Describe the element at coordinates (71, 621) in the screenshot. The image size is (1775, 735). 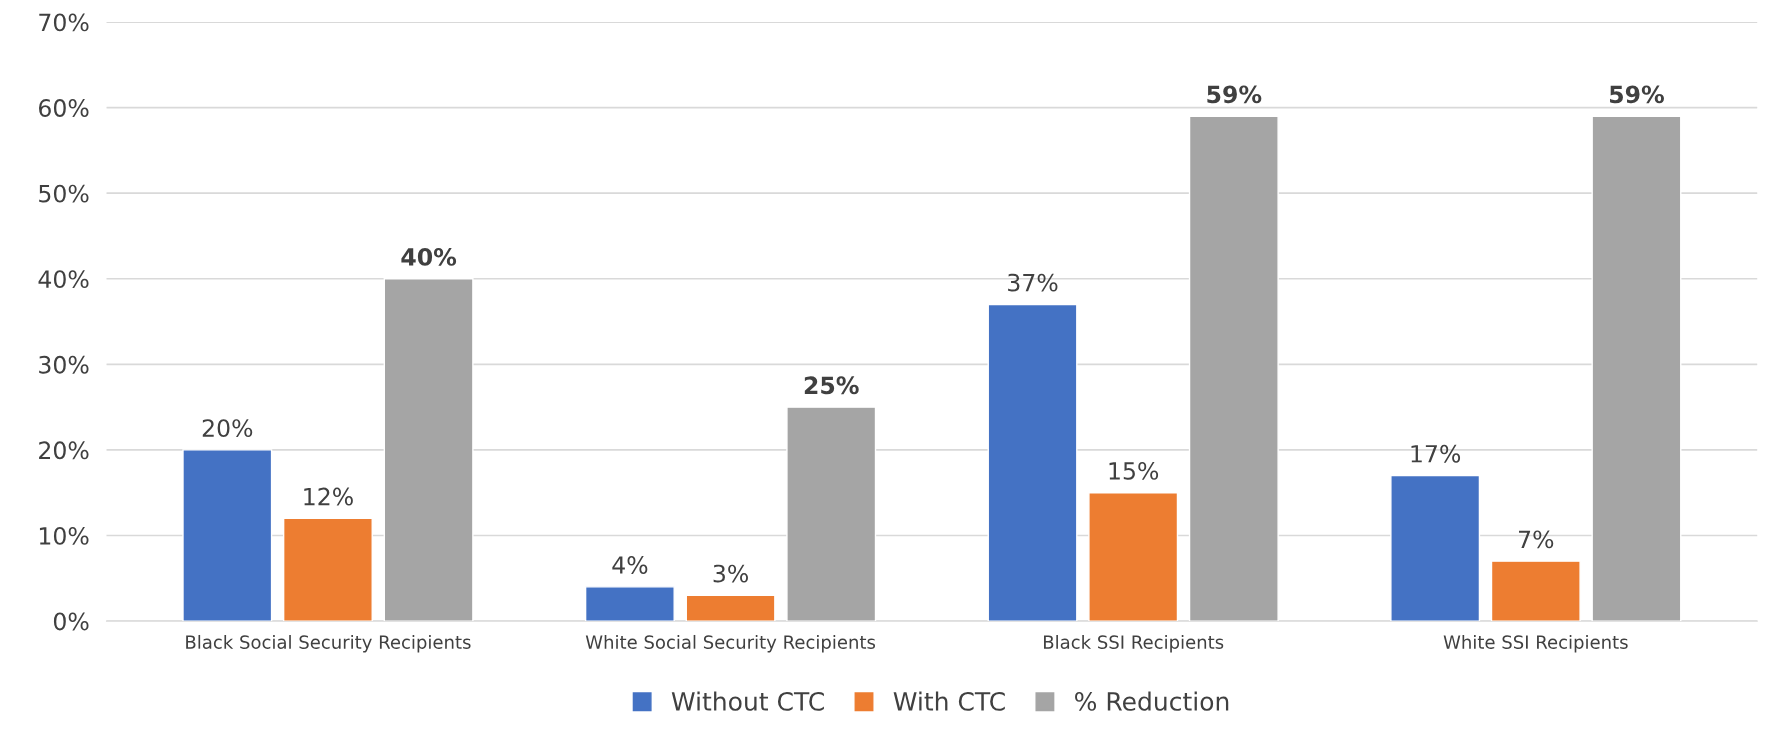
I see `y-tick-label: 0%` at that location.